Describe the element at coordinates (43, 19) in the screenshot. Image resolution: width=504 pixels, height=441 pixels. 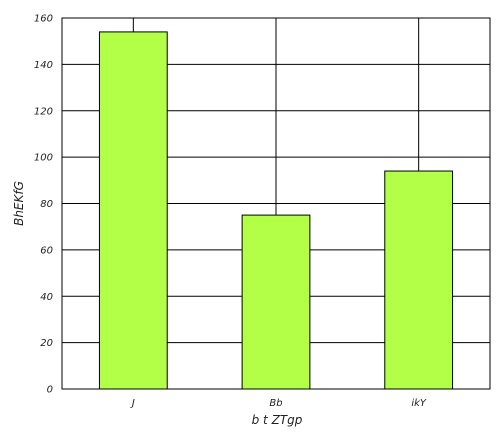
I see `y-tick-label: 160` at that location.